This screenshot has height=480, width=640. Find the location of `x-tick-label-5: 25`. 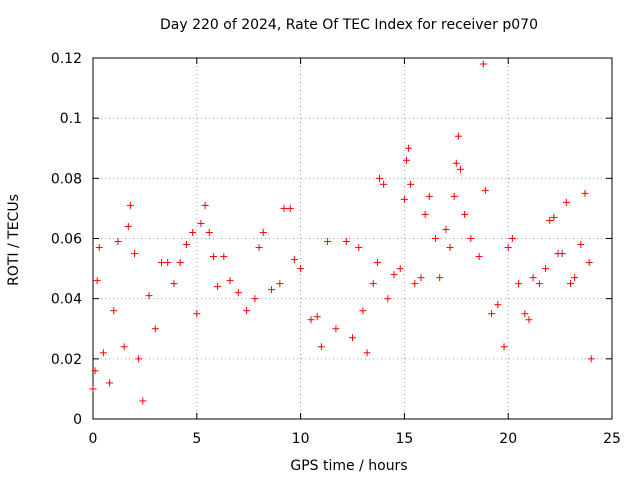

x-tick-label-5: 25 is located at coordinates (612, 439).